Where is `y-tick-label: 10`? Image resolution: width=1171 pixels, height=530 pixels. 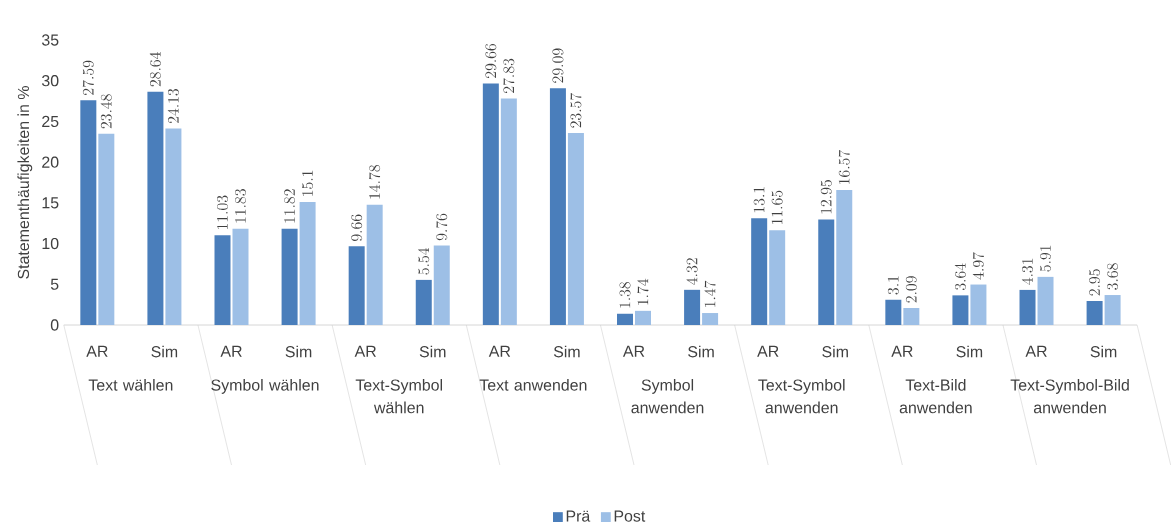 y-tick-label: 10 is located at coordinates (50, 243).